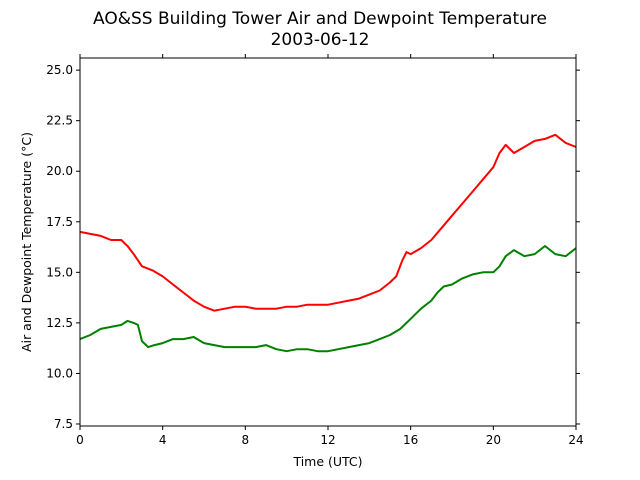 The image size is (640, 480). I want to click on x-axis-label: Time (UTC), so click(327, 461).